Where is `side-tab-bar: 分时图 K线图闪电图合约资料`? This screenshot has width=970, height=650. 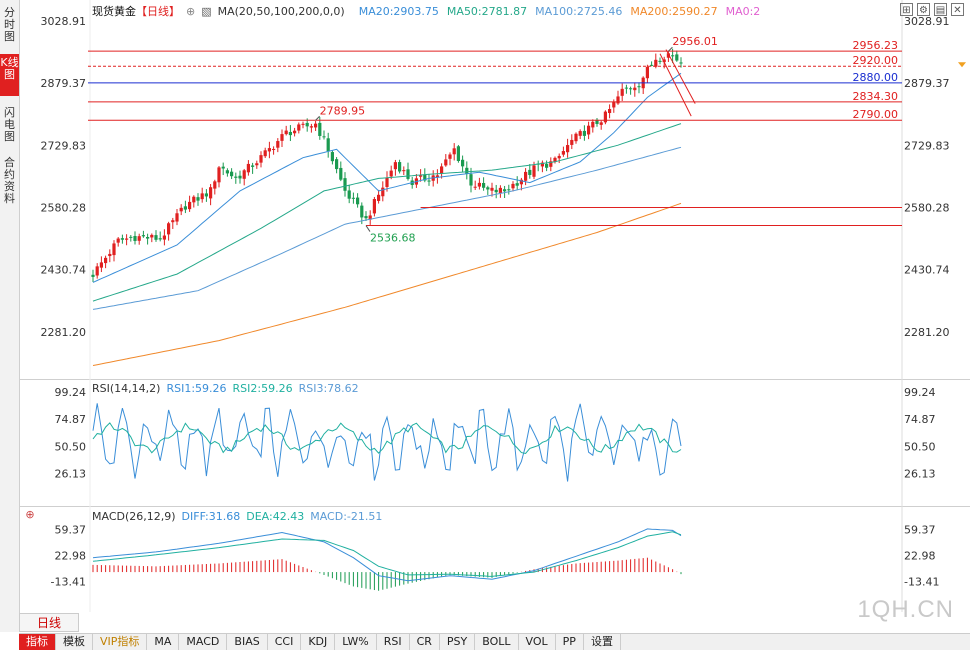 side-tab-bar: 分时图 K线图闪电图合约资料 is located at coordinates (10, 316).